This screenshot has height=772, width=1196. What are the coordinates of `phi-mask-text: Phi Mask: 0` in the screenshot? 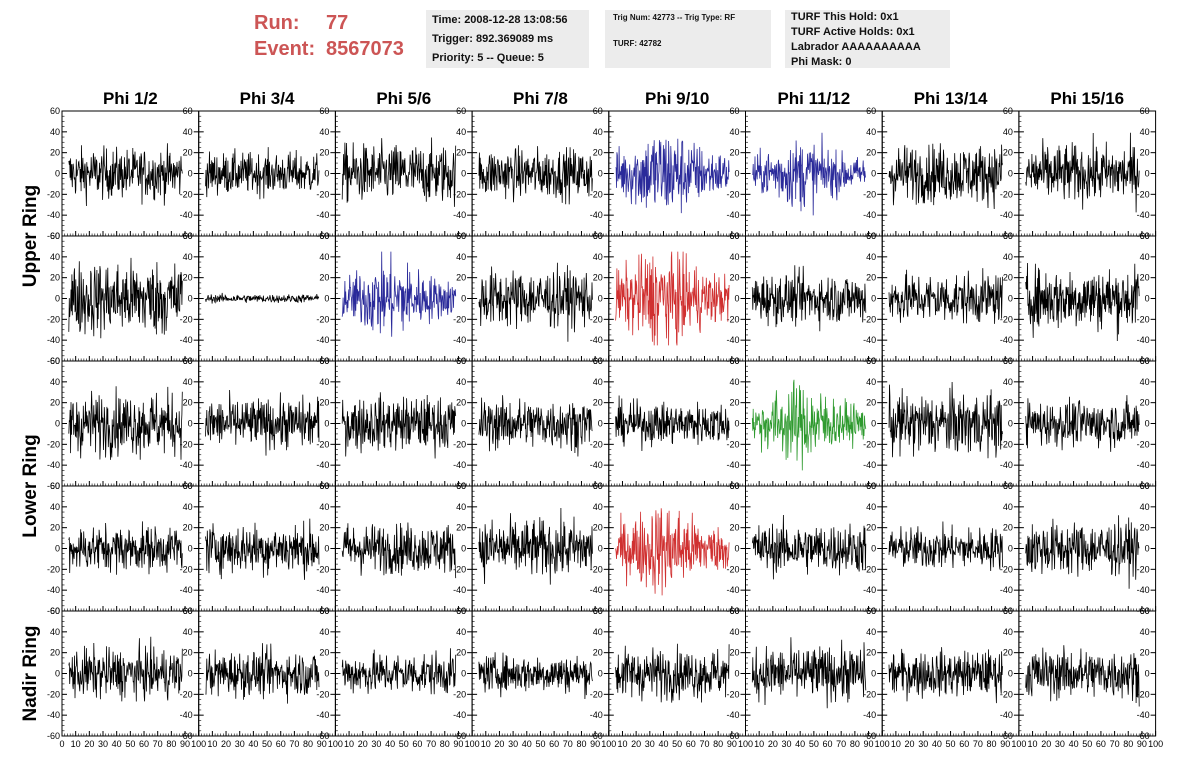 It's located at (821, 62).